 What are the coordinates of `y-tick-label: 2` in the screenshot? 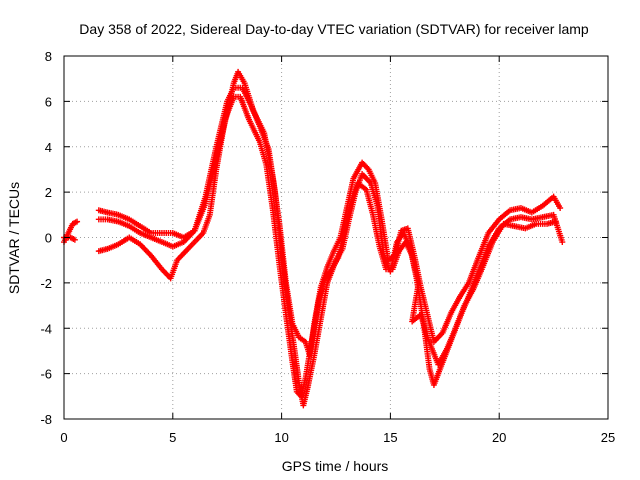 It's located at (48, 192).